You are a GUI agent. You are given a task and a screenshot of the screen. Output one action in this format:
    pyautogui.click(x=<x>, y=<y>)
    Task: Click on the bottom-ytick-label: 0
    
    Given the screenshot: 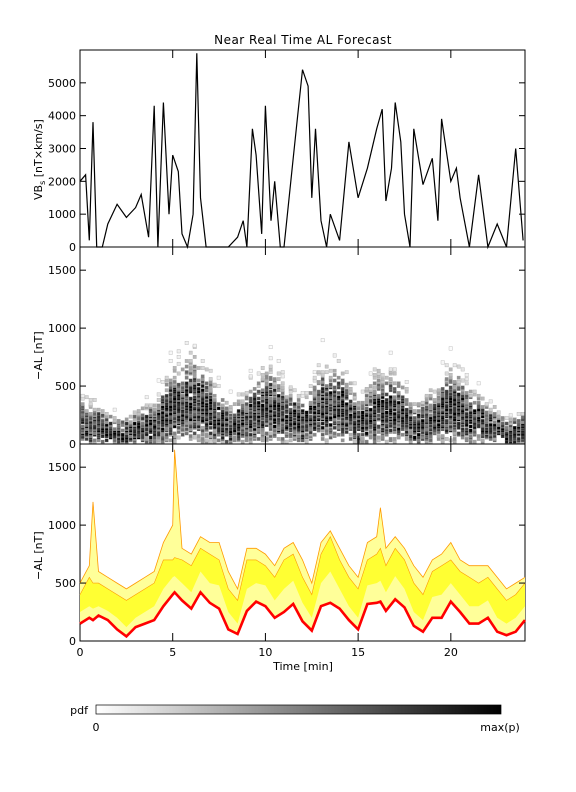 What is the action you would take?
    pyautogui.click(x=72, y=641)
    